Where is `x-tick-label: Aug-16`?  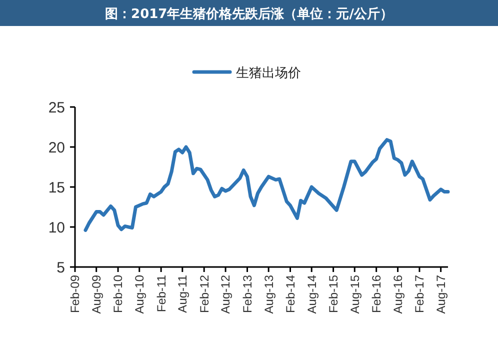
x-tick-label: Aug-16 is located at coordinates (397, 294).